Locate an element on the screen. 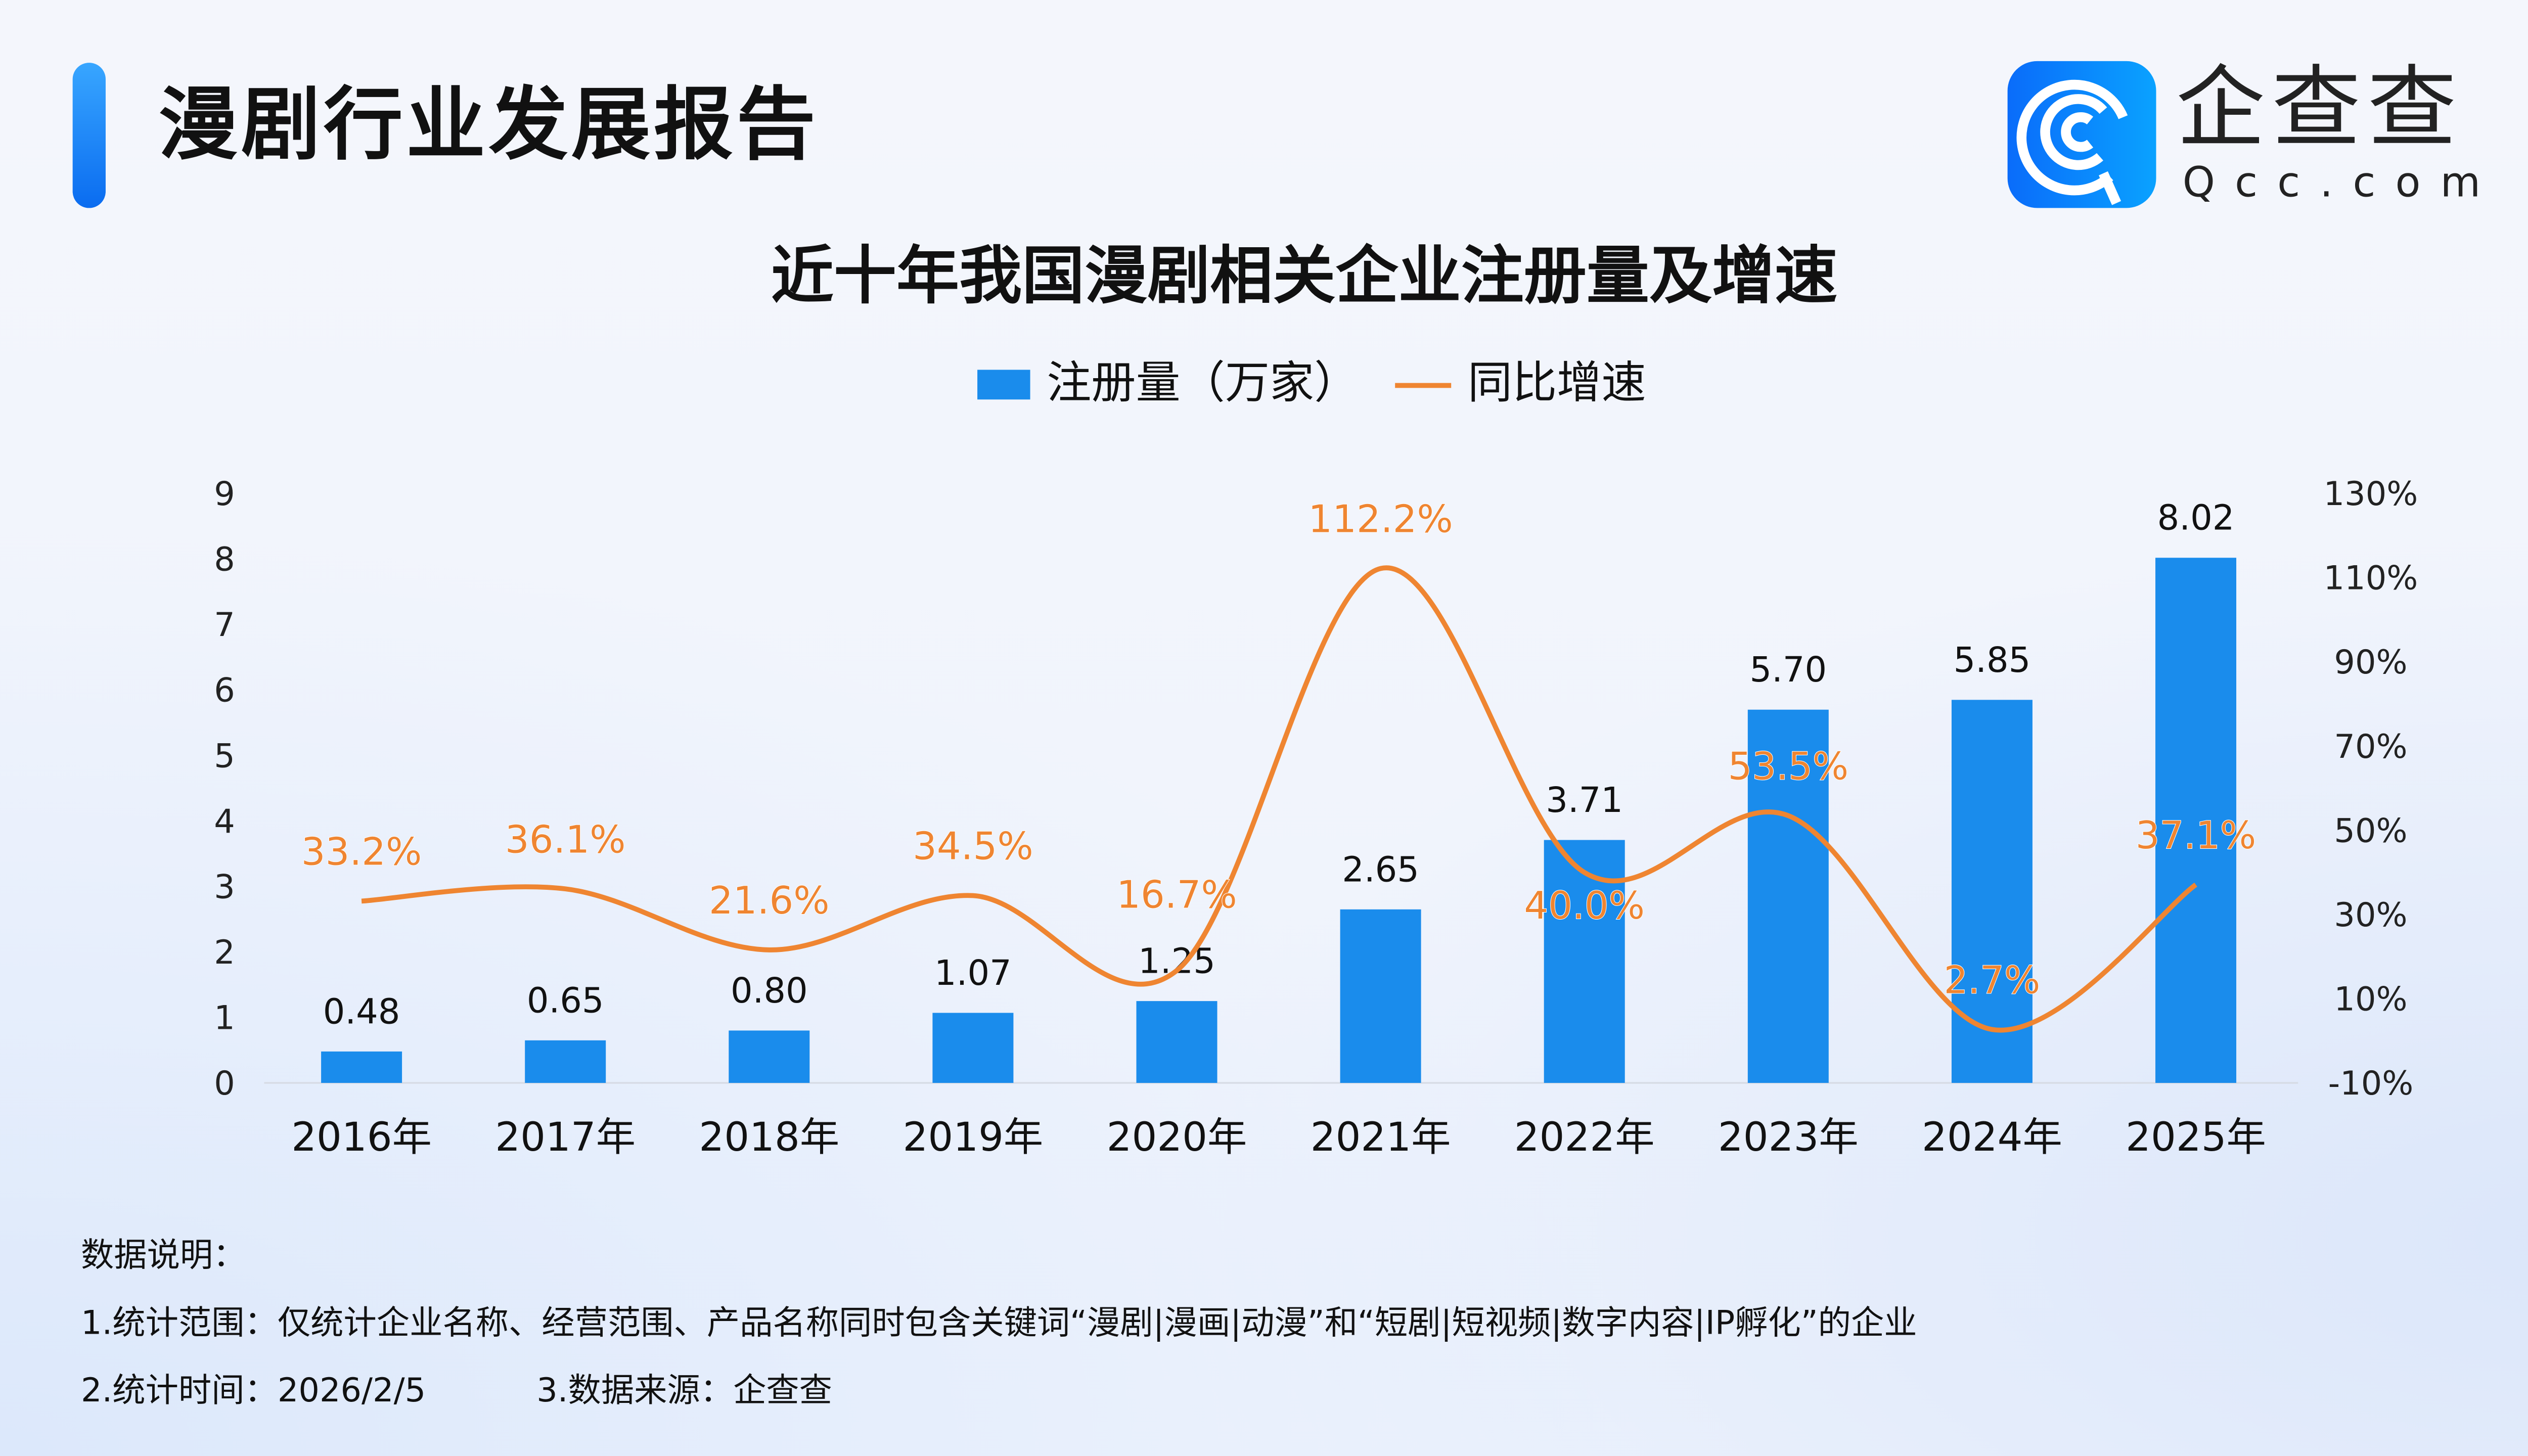  x-tick-label: 2019年 is located at coordinates (974, 1137).